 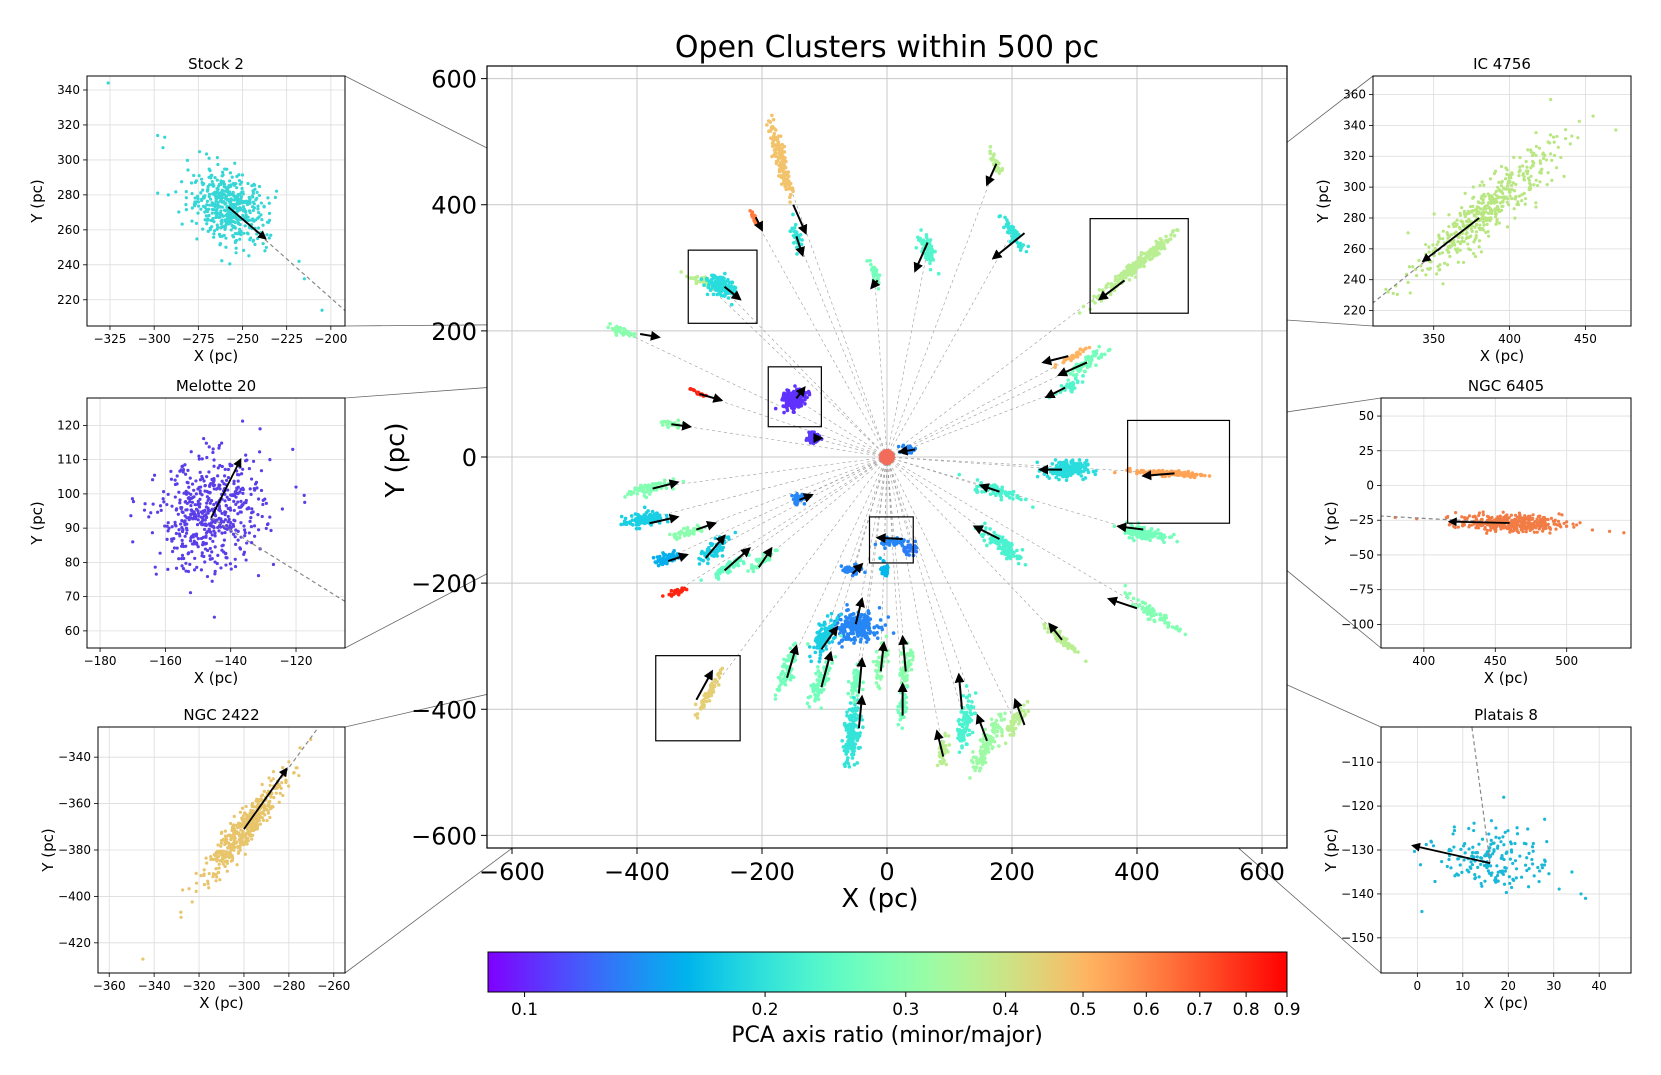 What do you see at coordinates (454, 80) in the screenshot?
I see `y-tick-label: 600` at bounding box center [454, 80].